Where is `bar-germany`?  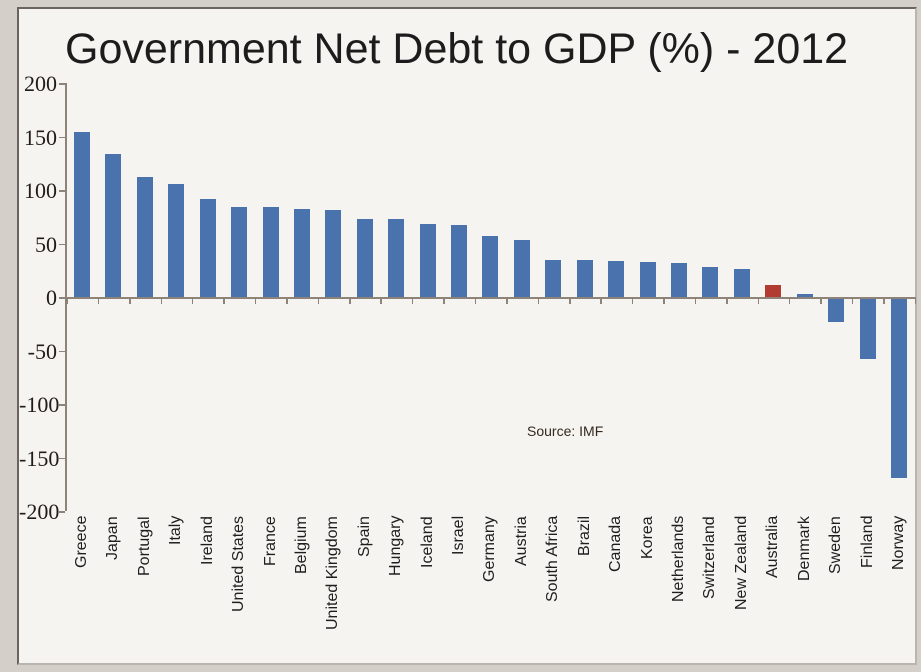
bar-germany is located at coordinates (490, 266).